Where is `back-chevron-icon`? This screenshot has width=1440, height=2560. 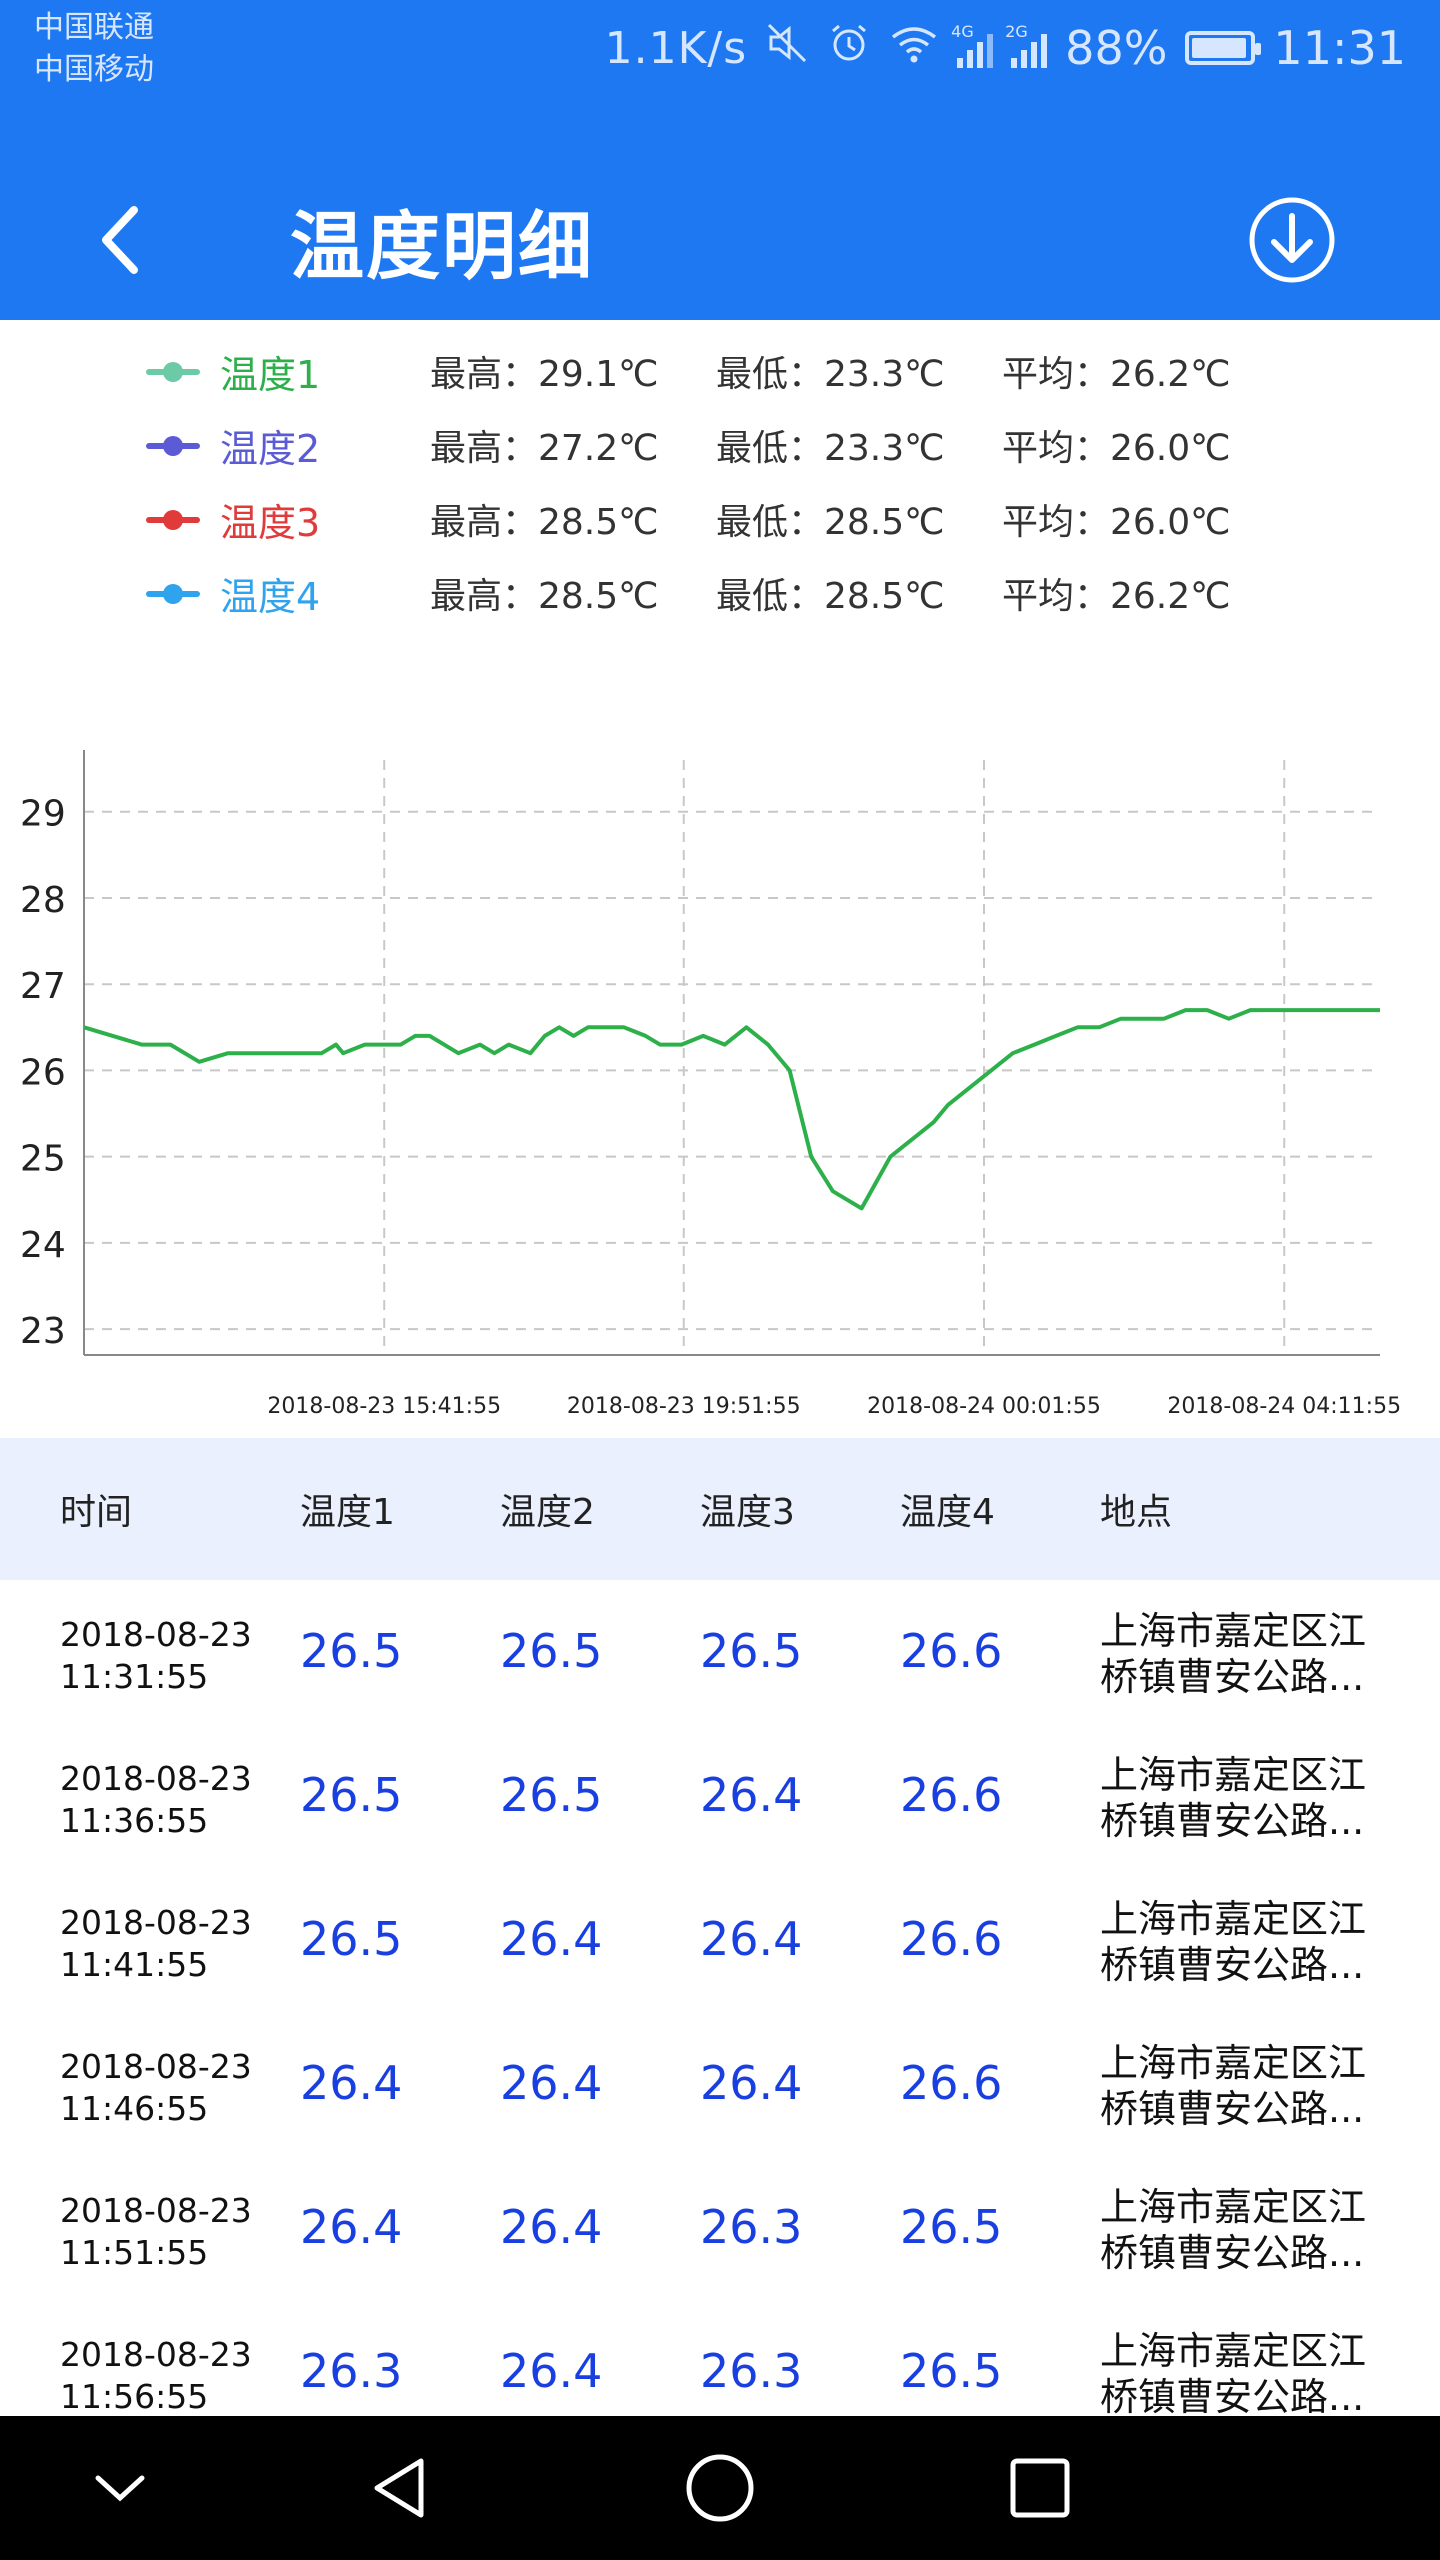 back-chevron-icon is located at coordinates (120, 240).